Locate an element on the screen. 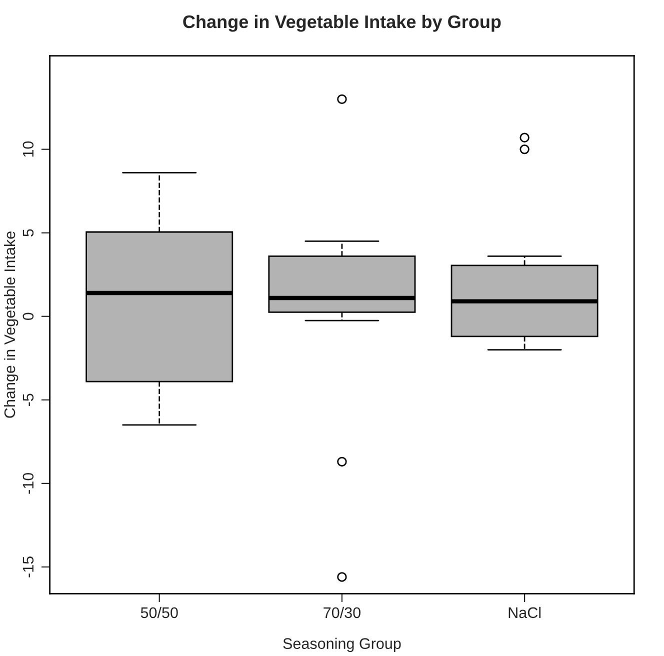 The image size is (664, 656). y-tick-label: -5 is located at coordinates (28, 400).